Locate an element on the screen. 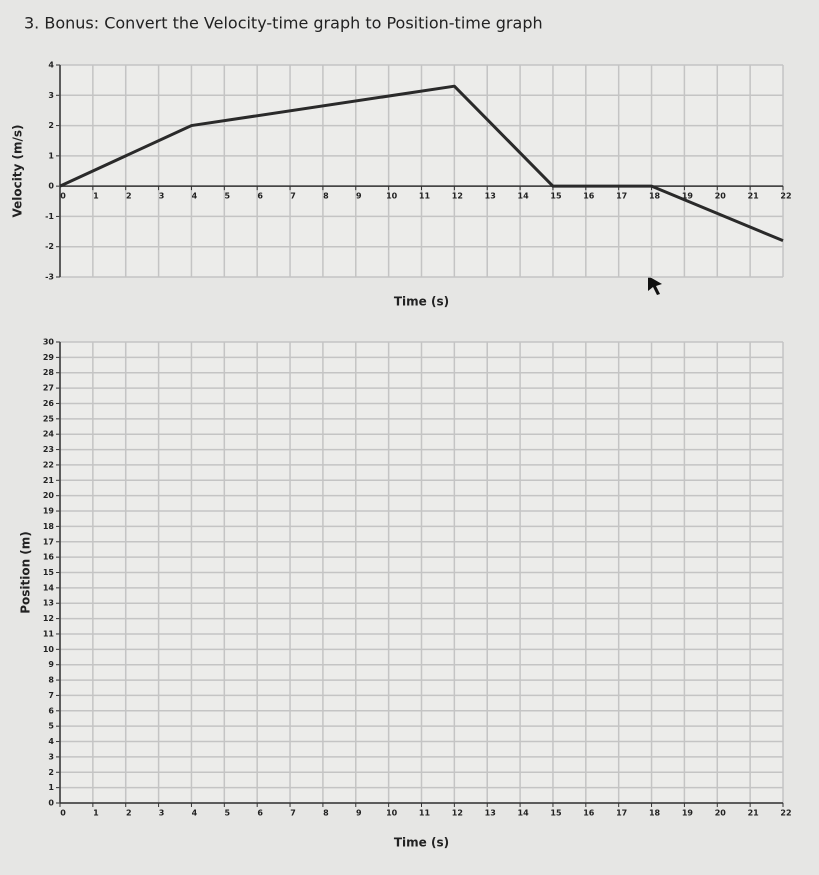 This screenshot has width=819, height=875. y-tick-label: -1 is located at coordinates (49, 216).